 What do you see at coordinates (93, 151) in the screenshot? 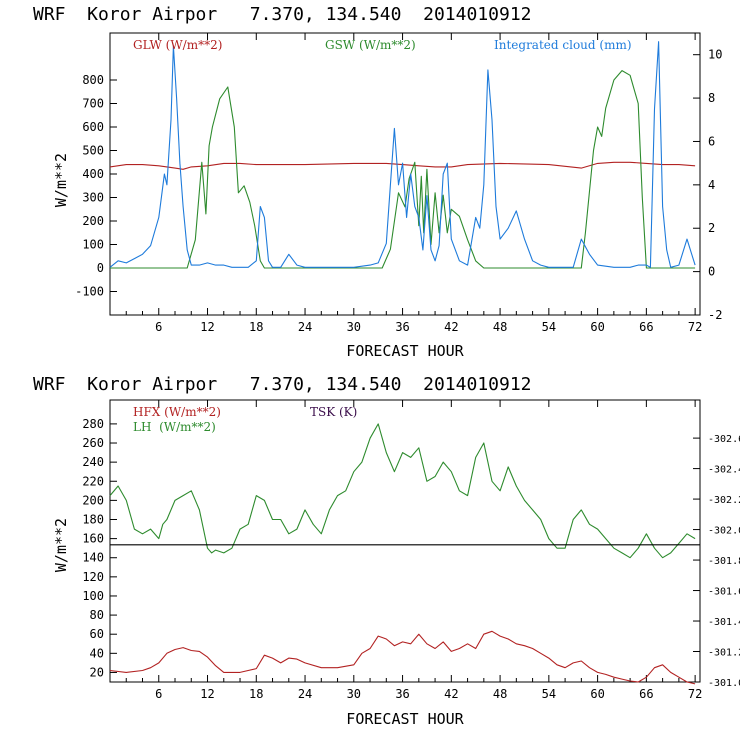
I see `y-tick-label: 500` at bounding box center [93, 151].